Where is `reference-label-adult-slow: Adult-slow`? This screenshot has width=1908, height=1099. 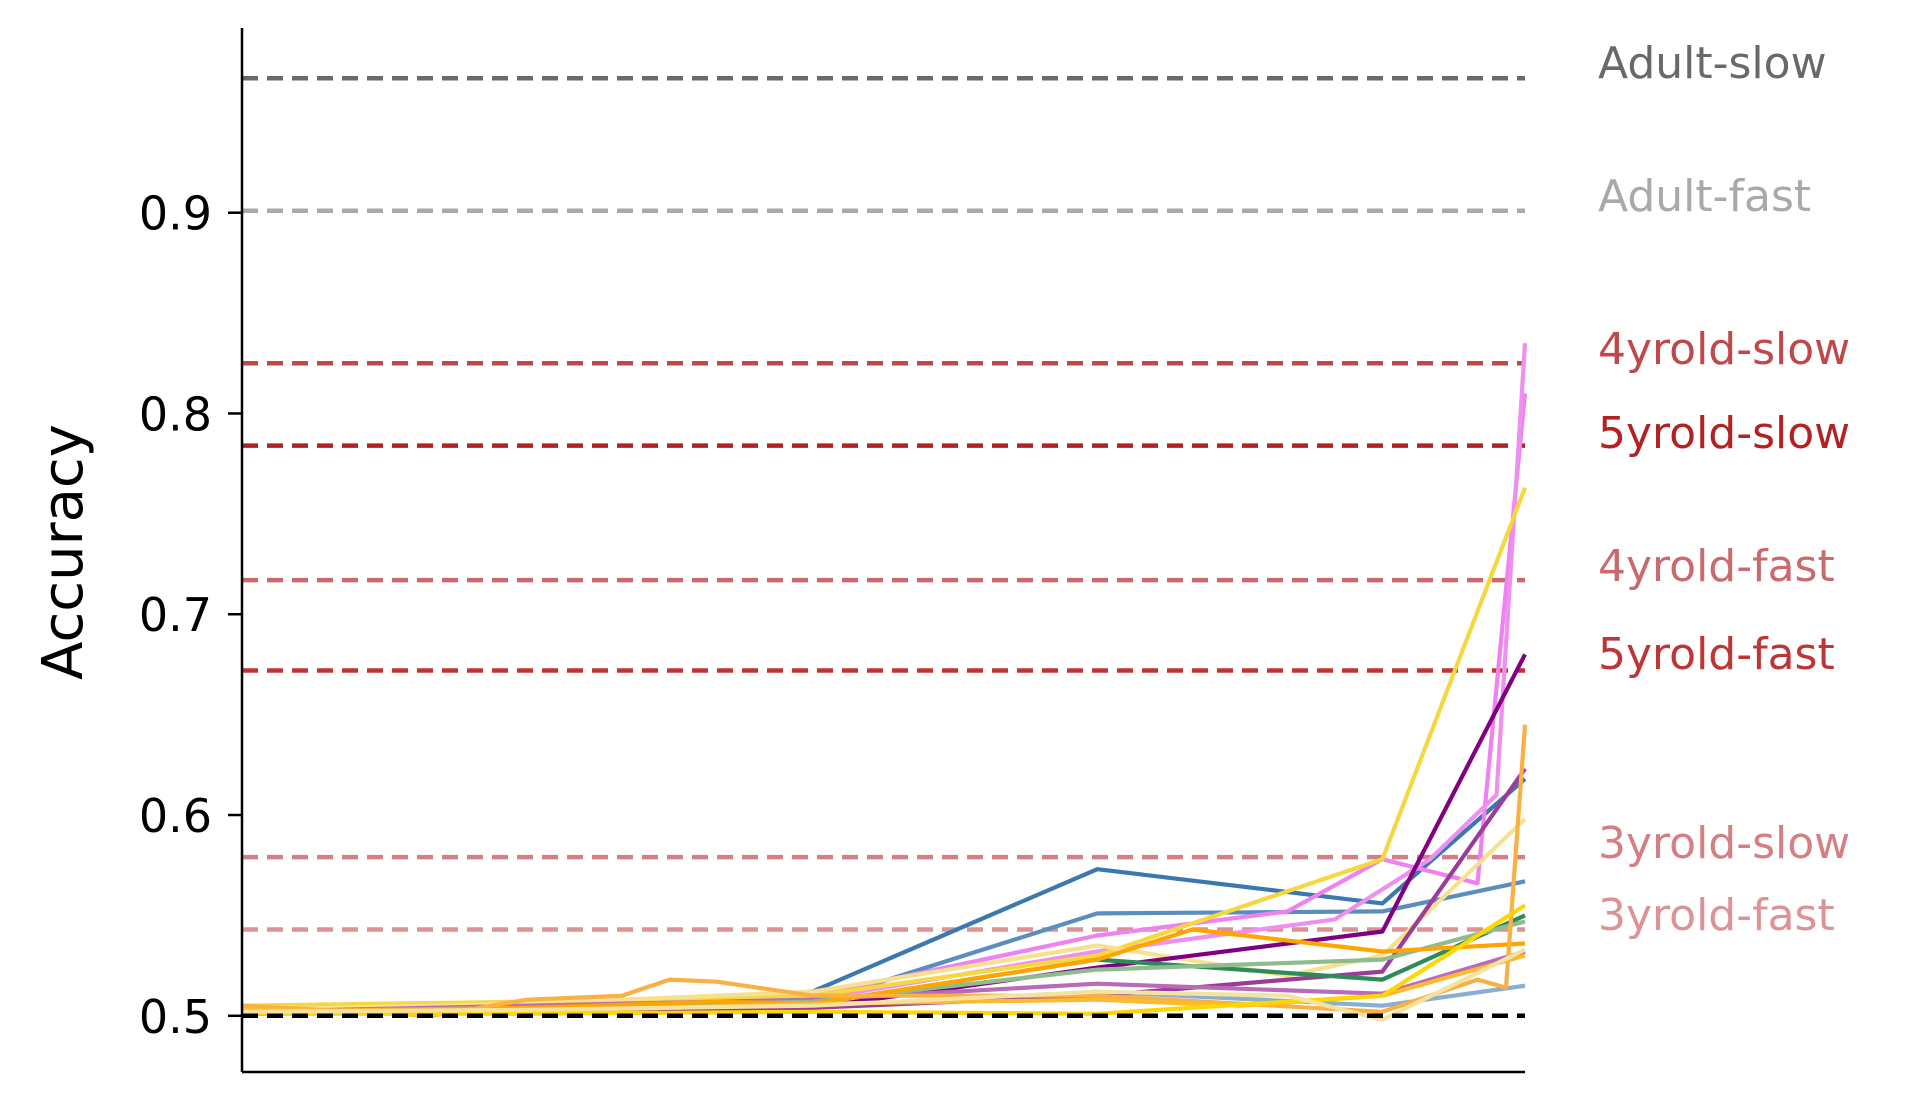 reference-label-adult-slow: Adult-slow is located at coordinates (1712, 63).